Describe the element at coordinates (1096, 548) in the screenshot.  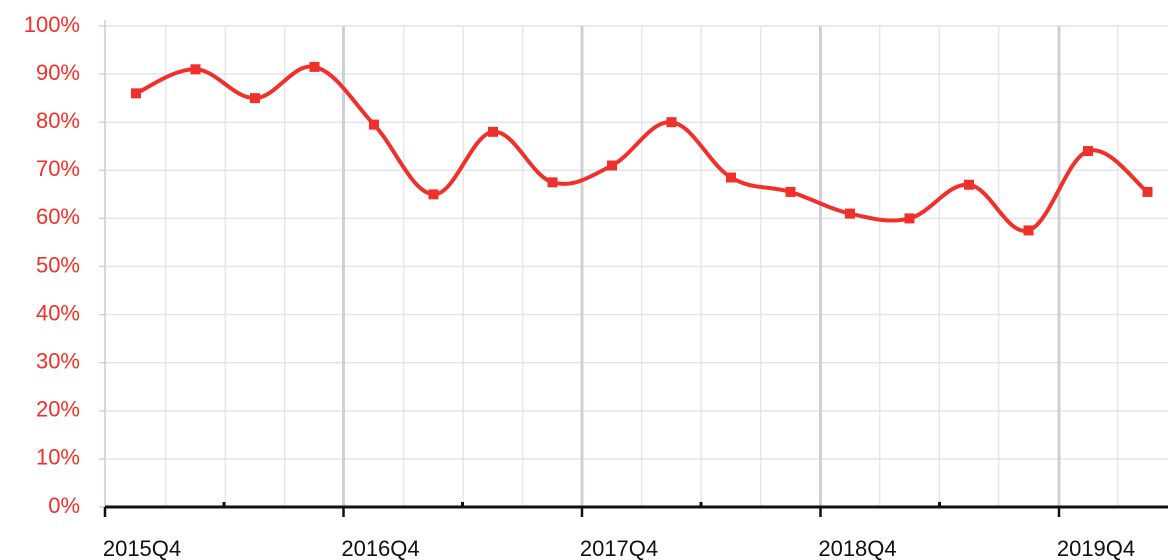
I see `x-tick-label: 2019Q4` at that location.